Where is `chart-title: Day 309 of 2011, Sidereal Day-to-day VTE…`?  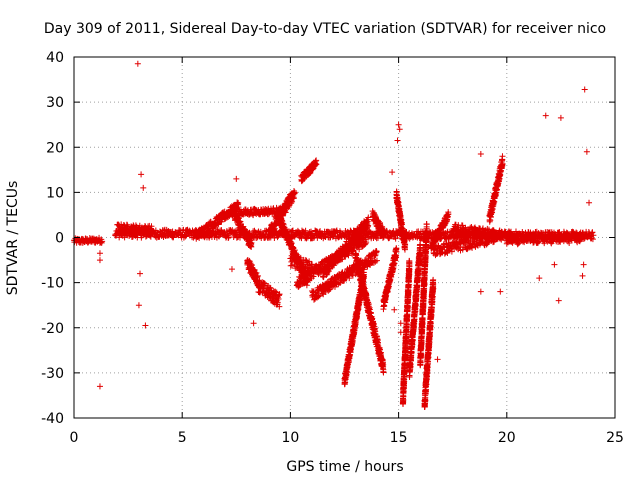 chart-title: Day 309 of 2011, Sidereal Day-to-day VTE… is located at coordinates (325, 29).